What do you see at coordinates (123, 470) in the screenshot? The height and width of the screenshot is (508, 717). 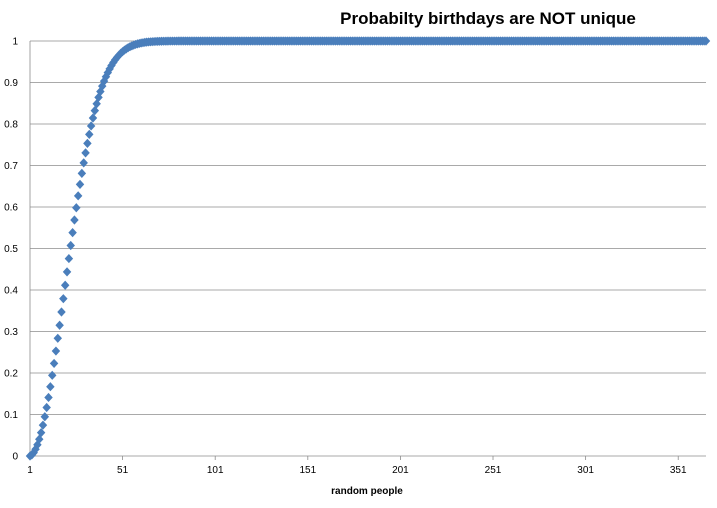 I see `x-tick-label: 51` at bounding box center [123, 470].